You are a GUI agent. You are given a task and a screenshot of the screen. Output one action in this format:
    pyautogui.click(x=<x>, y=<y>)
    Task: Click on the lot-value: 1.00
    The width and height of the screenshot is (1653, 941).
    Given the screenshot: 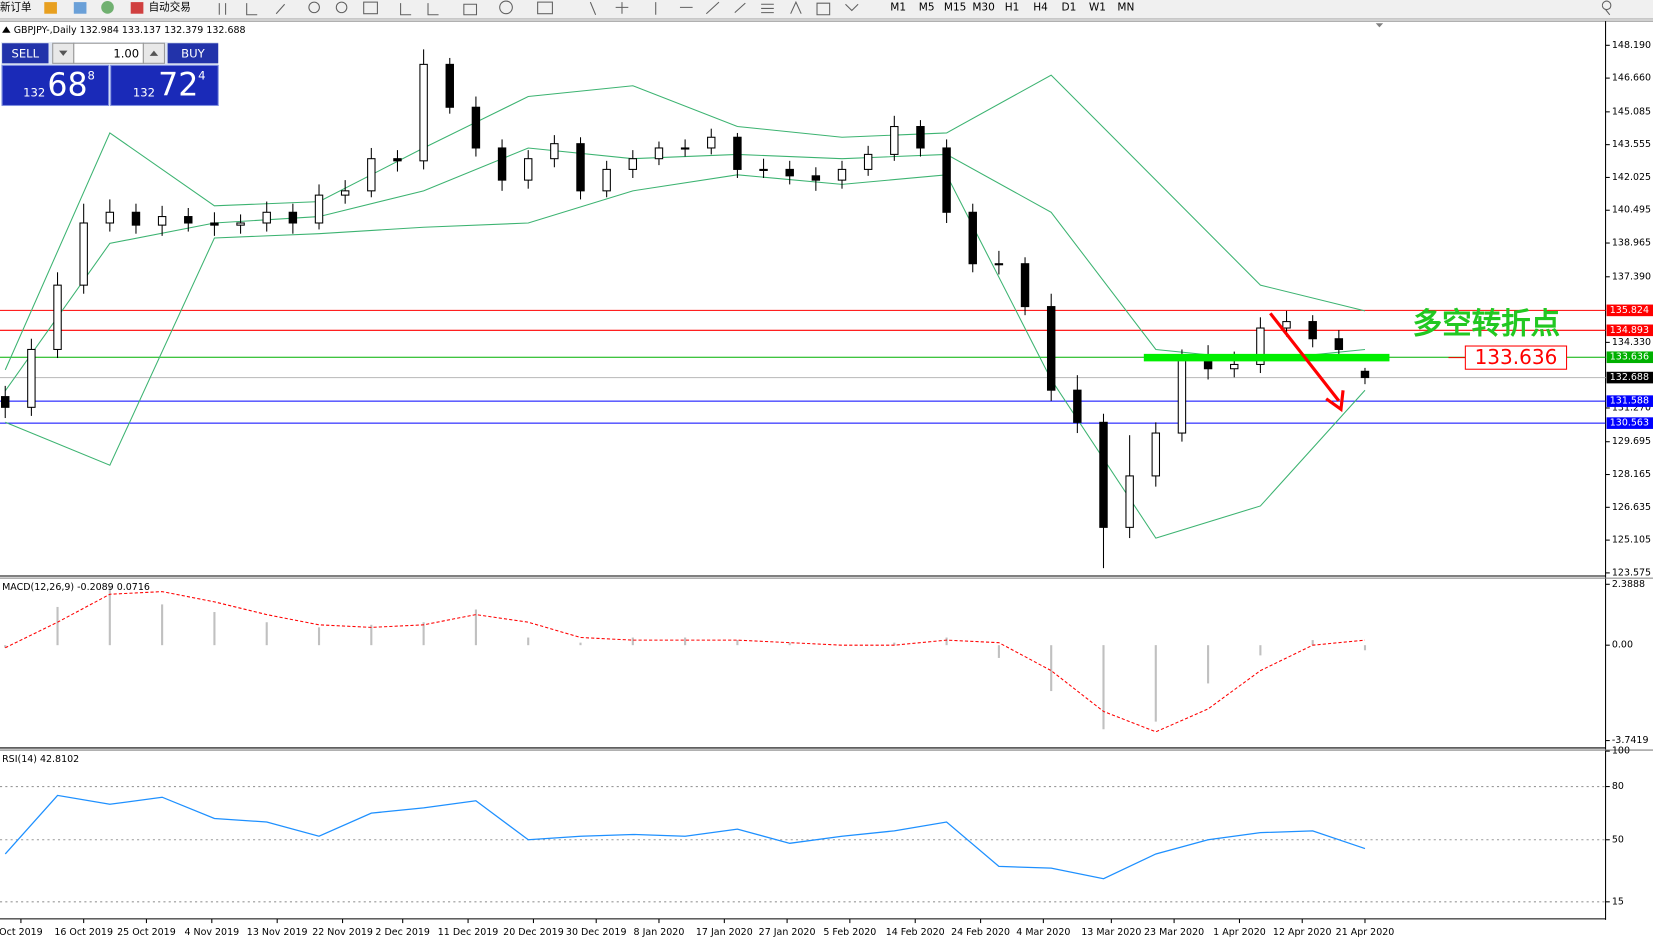 What is the action you would take?
    pyautogui.click(x=126, y=53)
    